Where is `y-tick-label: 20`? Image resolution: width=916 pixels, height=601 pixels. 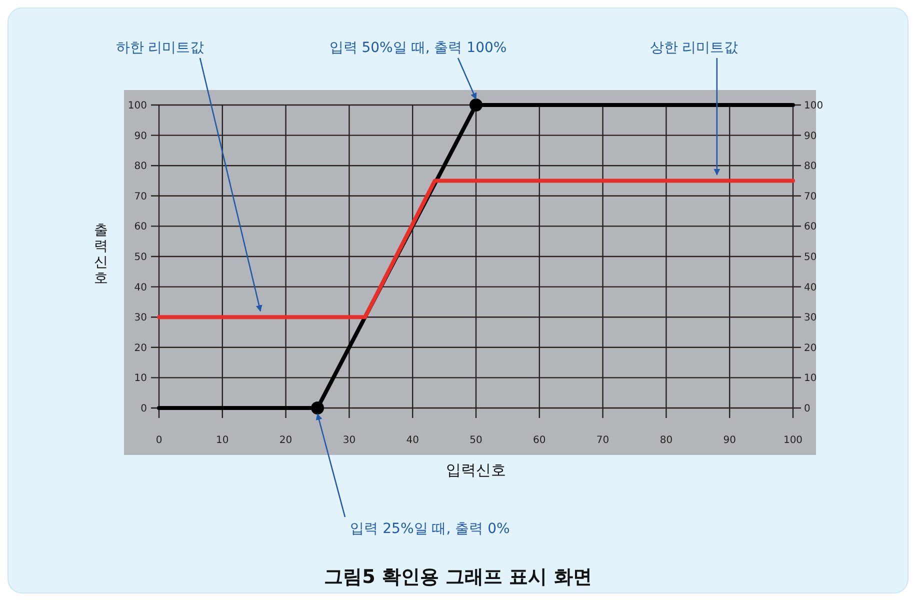
y-tick-label: 20 is located at coordinates (140, 348).